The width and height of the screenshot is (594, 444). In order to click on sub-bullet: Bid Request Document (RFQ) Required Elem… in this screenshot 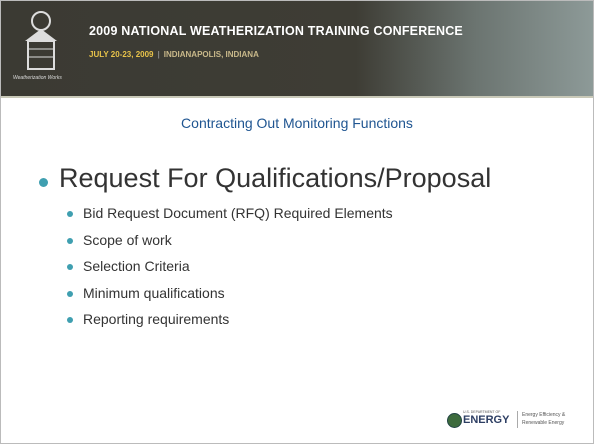, I will do `click(238, 213)`.